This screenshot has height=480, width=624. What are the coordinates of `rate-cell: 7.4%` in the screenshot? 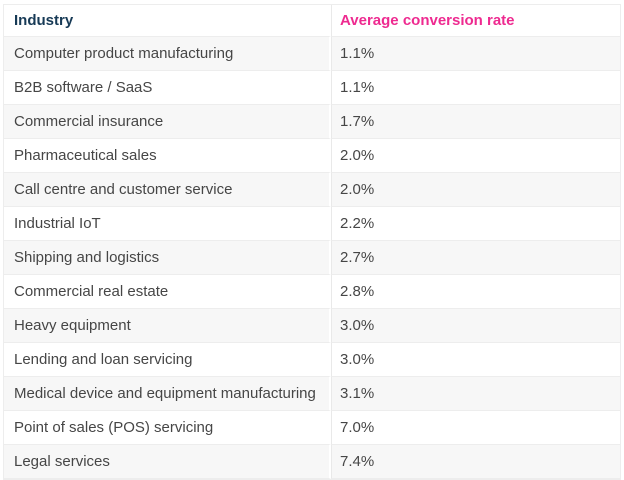 It's located at (475, 462).